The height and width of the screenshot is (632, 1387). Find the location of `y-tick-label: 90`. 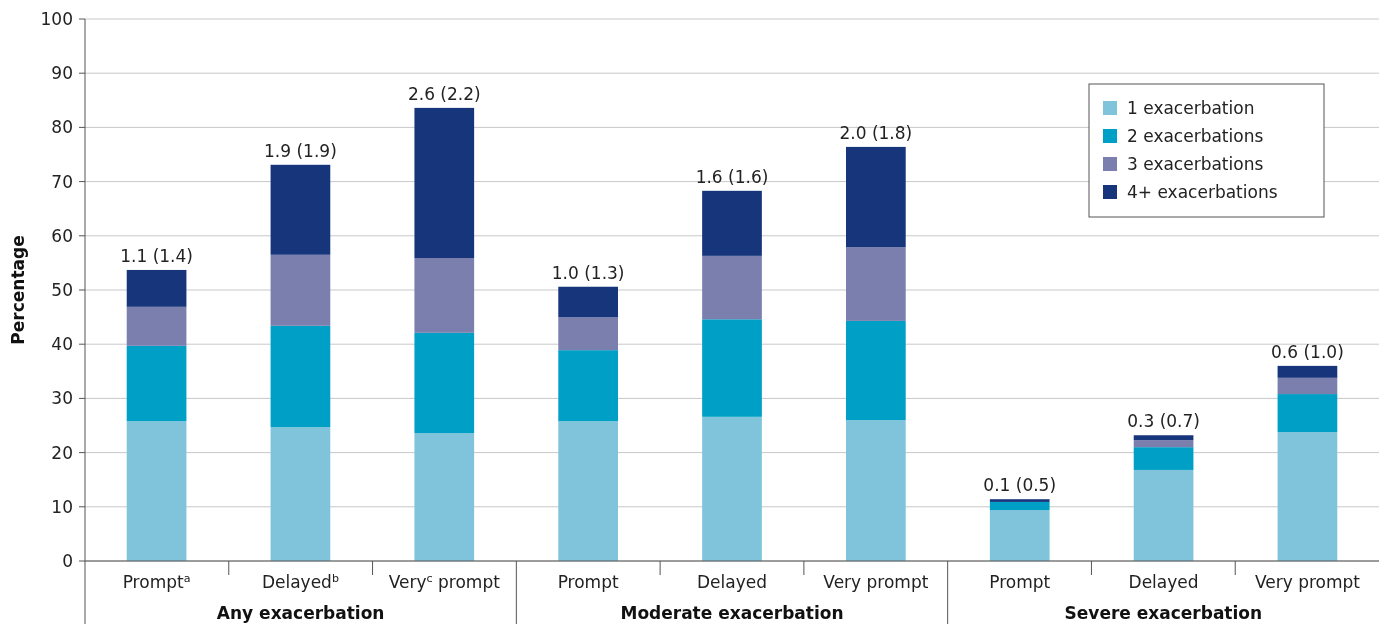

y-tick-label: 90 is located at coordinates (62, 73).